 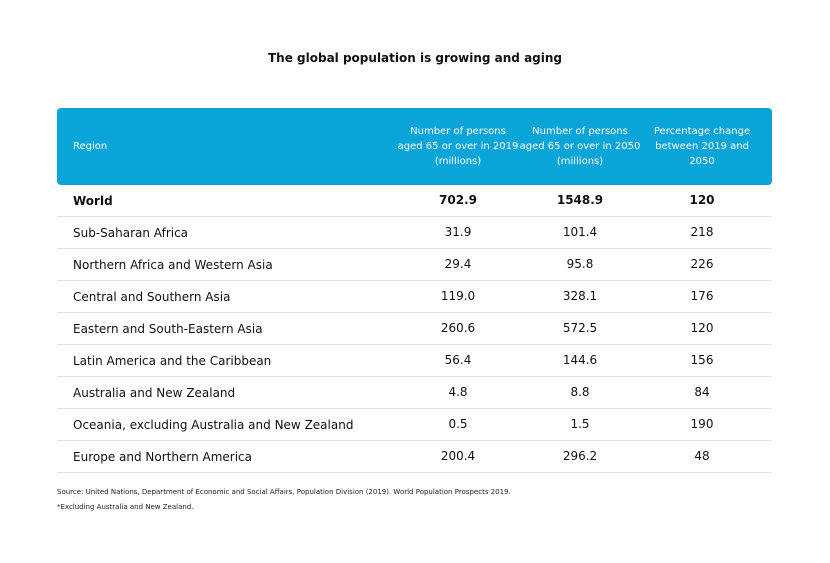 I want to click on table-cell: Australia and New Zealand, so click(x=154, y=392).